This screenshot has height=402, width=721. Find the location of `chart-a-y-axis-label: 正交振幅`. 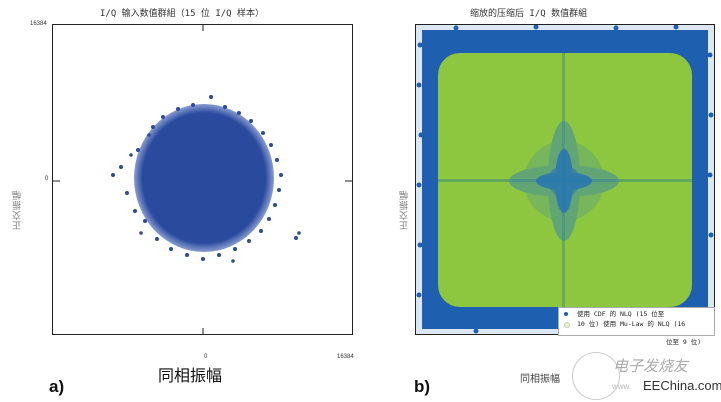

chart-a-y-axis-label: 正交振幅 is located at coordinates (18, 210).